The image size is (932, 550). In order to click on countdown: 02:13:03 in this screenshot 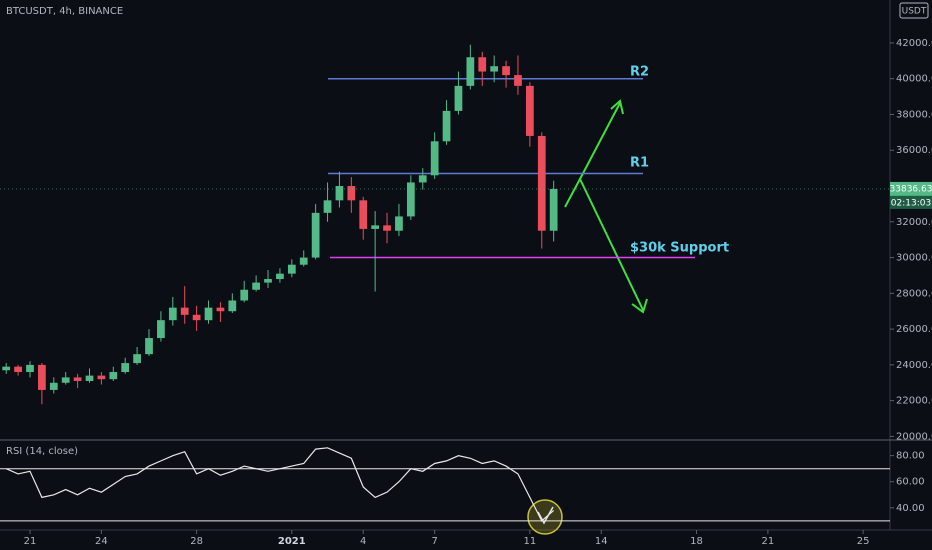, I will do `click(911, 203)`.